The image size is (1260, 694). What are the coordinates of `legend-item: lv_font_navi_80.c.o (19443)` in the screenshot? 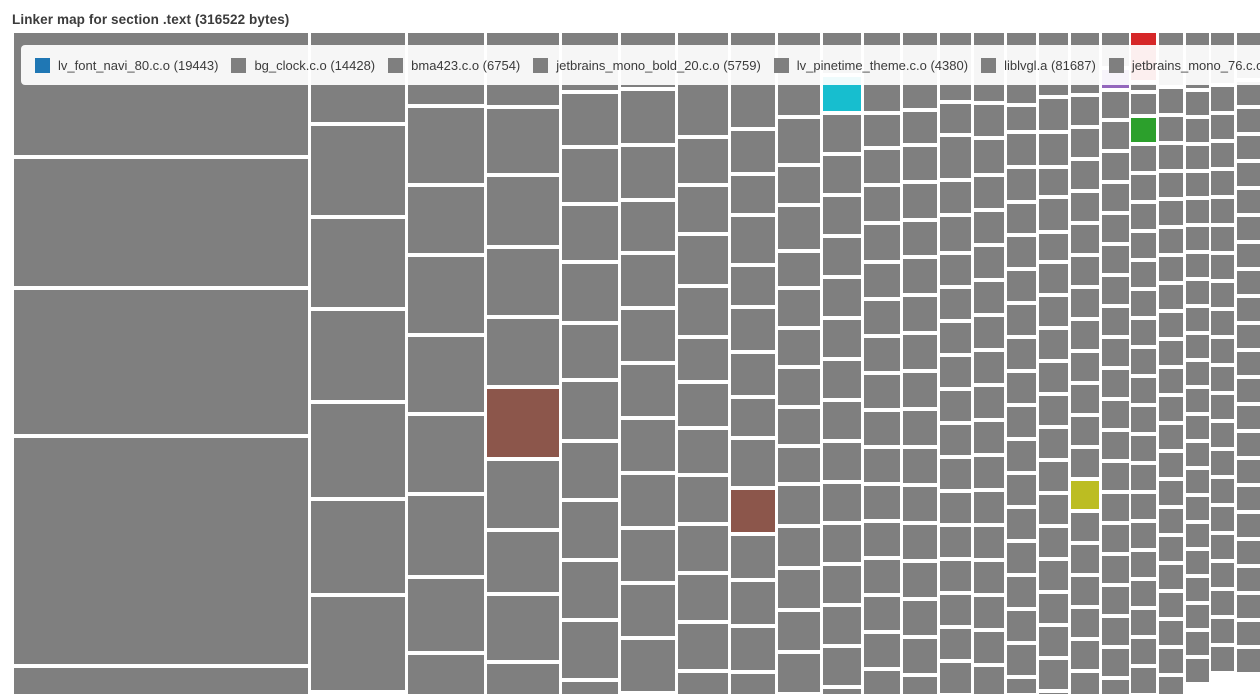 It's located at (126, 65).